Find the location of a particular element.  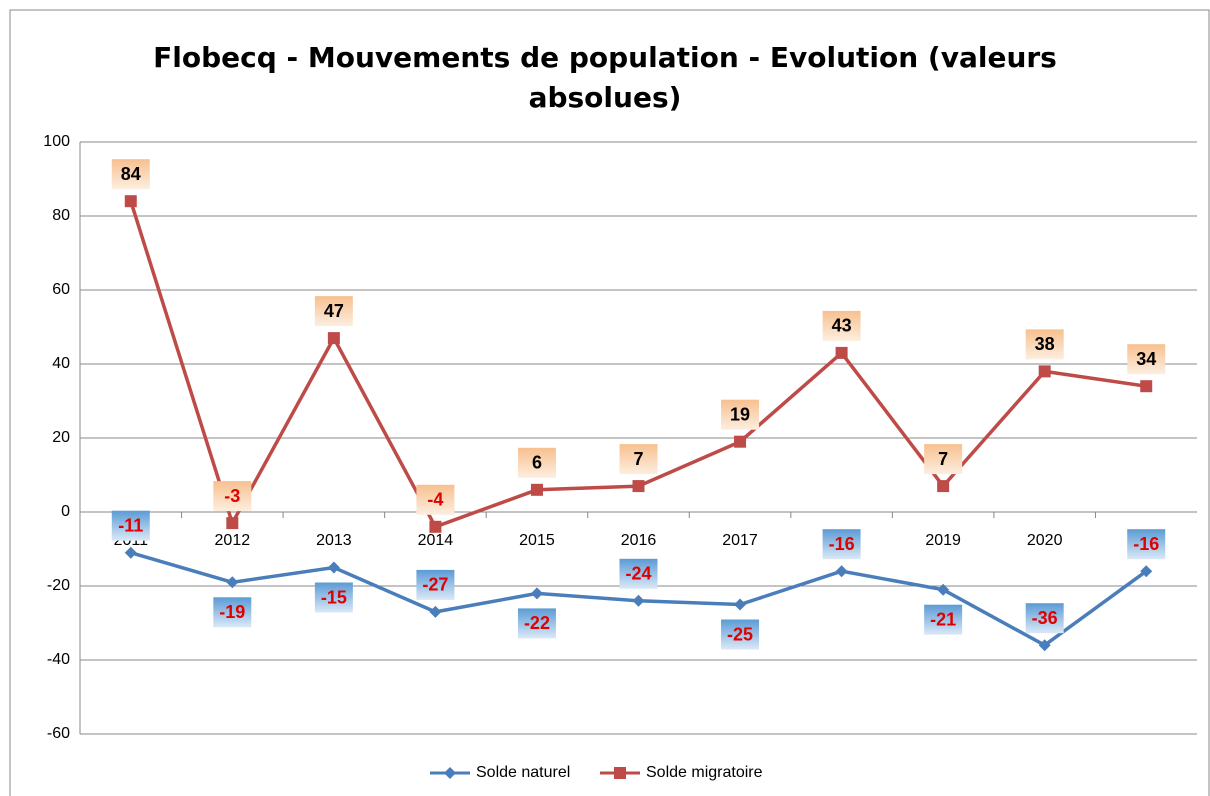

y-tick-label: 40 is located at coordinates (61, 363).